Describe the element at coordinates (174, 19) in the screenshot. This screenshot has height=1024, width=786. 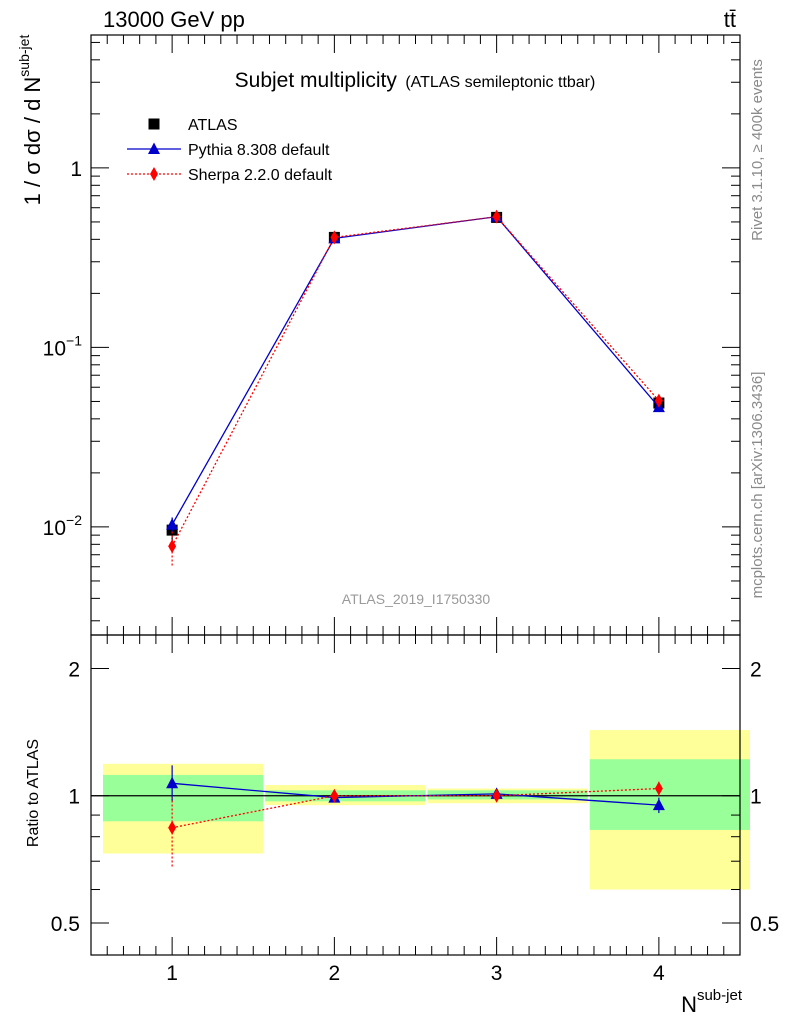
I see `header-energy-label: 13000 GeV pp` at that location.